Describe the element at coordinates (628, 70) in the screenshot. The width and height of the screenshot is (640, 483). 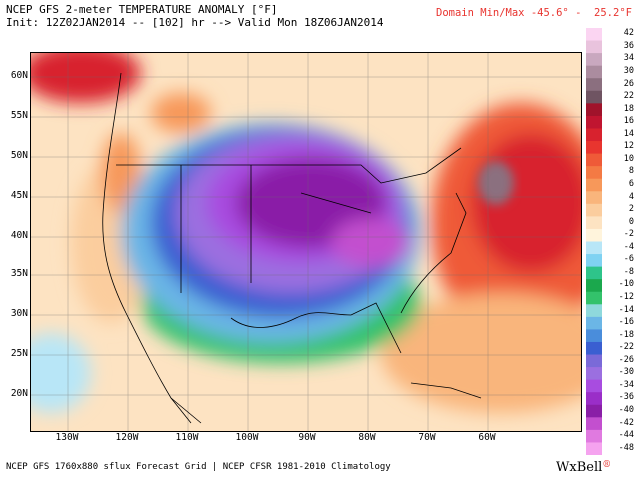
I see `colorbar-label: 30` at that location.